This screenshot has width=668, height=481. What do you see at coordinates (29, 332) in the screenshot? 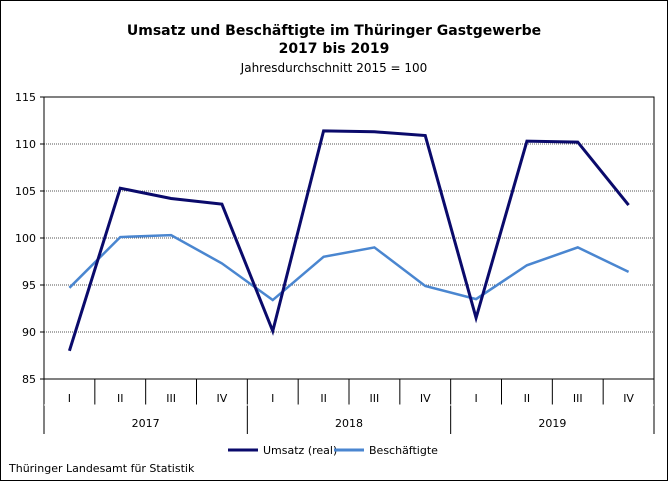
I see `y-tick-label: 90` at bounding box center [29, 332].